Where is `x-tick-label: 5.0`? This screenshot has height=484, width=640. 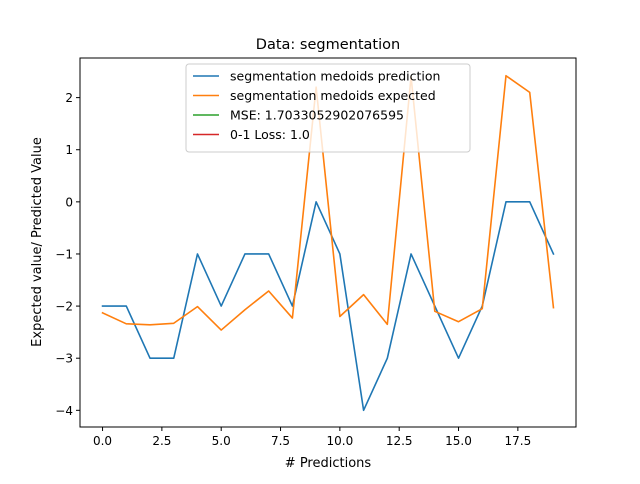
x-tick-label: 5.0 is located at coordinates (221, 441).